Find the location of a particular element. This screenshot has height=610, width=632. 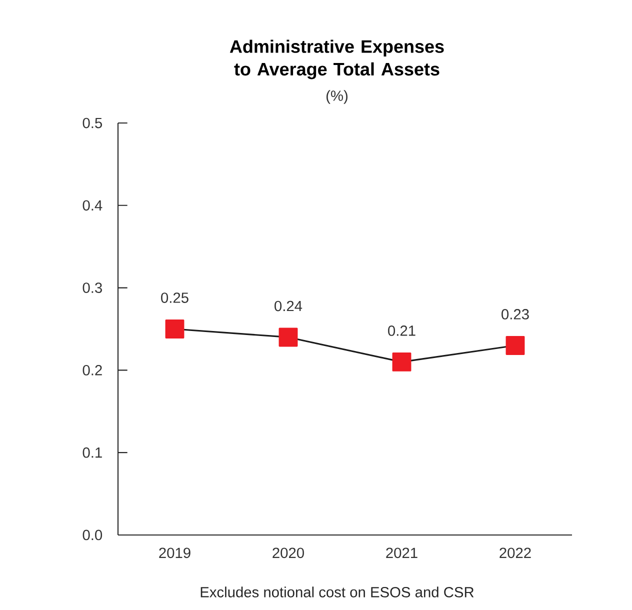

x-tick-label: 2020 is located at coordinates (288, 553).